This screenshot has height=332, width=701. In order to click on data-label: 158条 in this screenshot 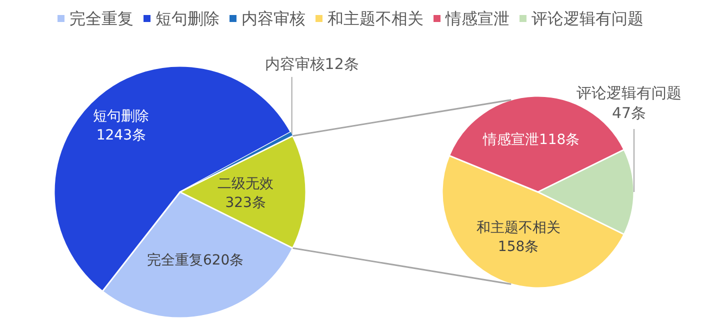, I will do `click(518, 246)`.